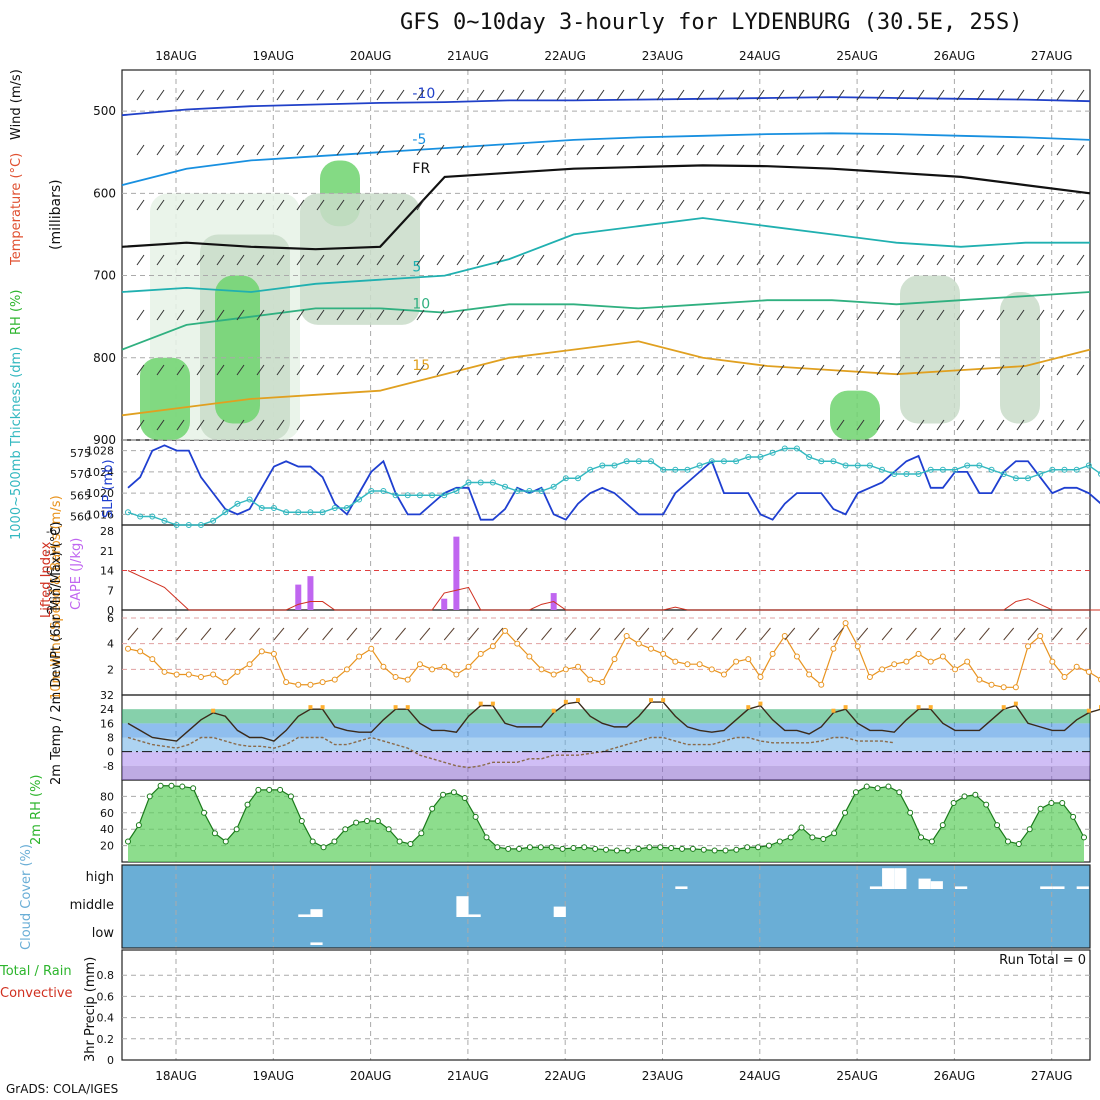 The width and height of the screenshot is (1100, 1100). What do you see at coordinates (16, 209) in the screenshot?
I see `upper-legend-label: Temperature (°C)` at bounding box center [16, 209].